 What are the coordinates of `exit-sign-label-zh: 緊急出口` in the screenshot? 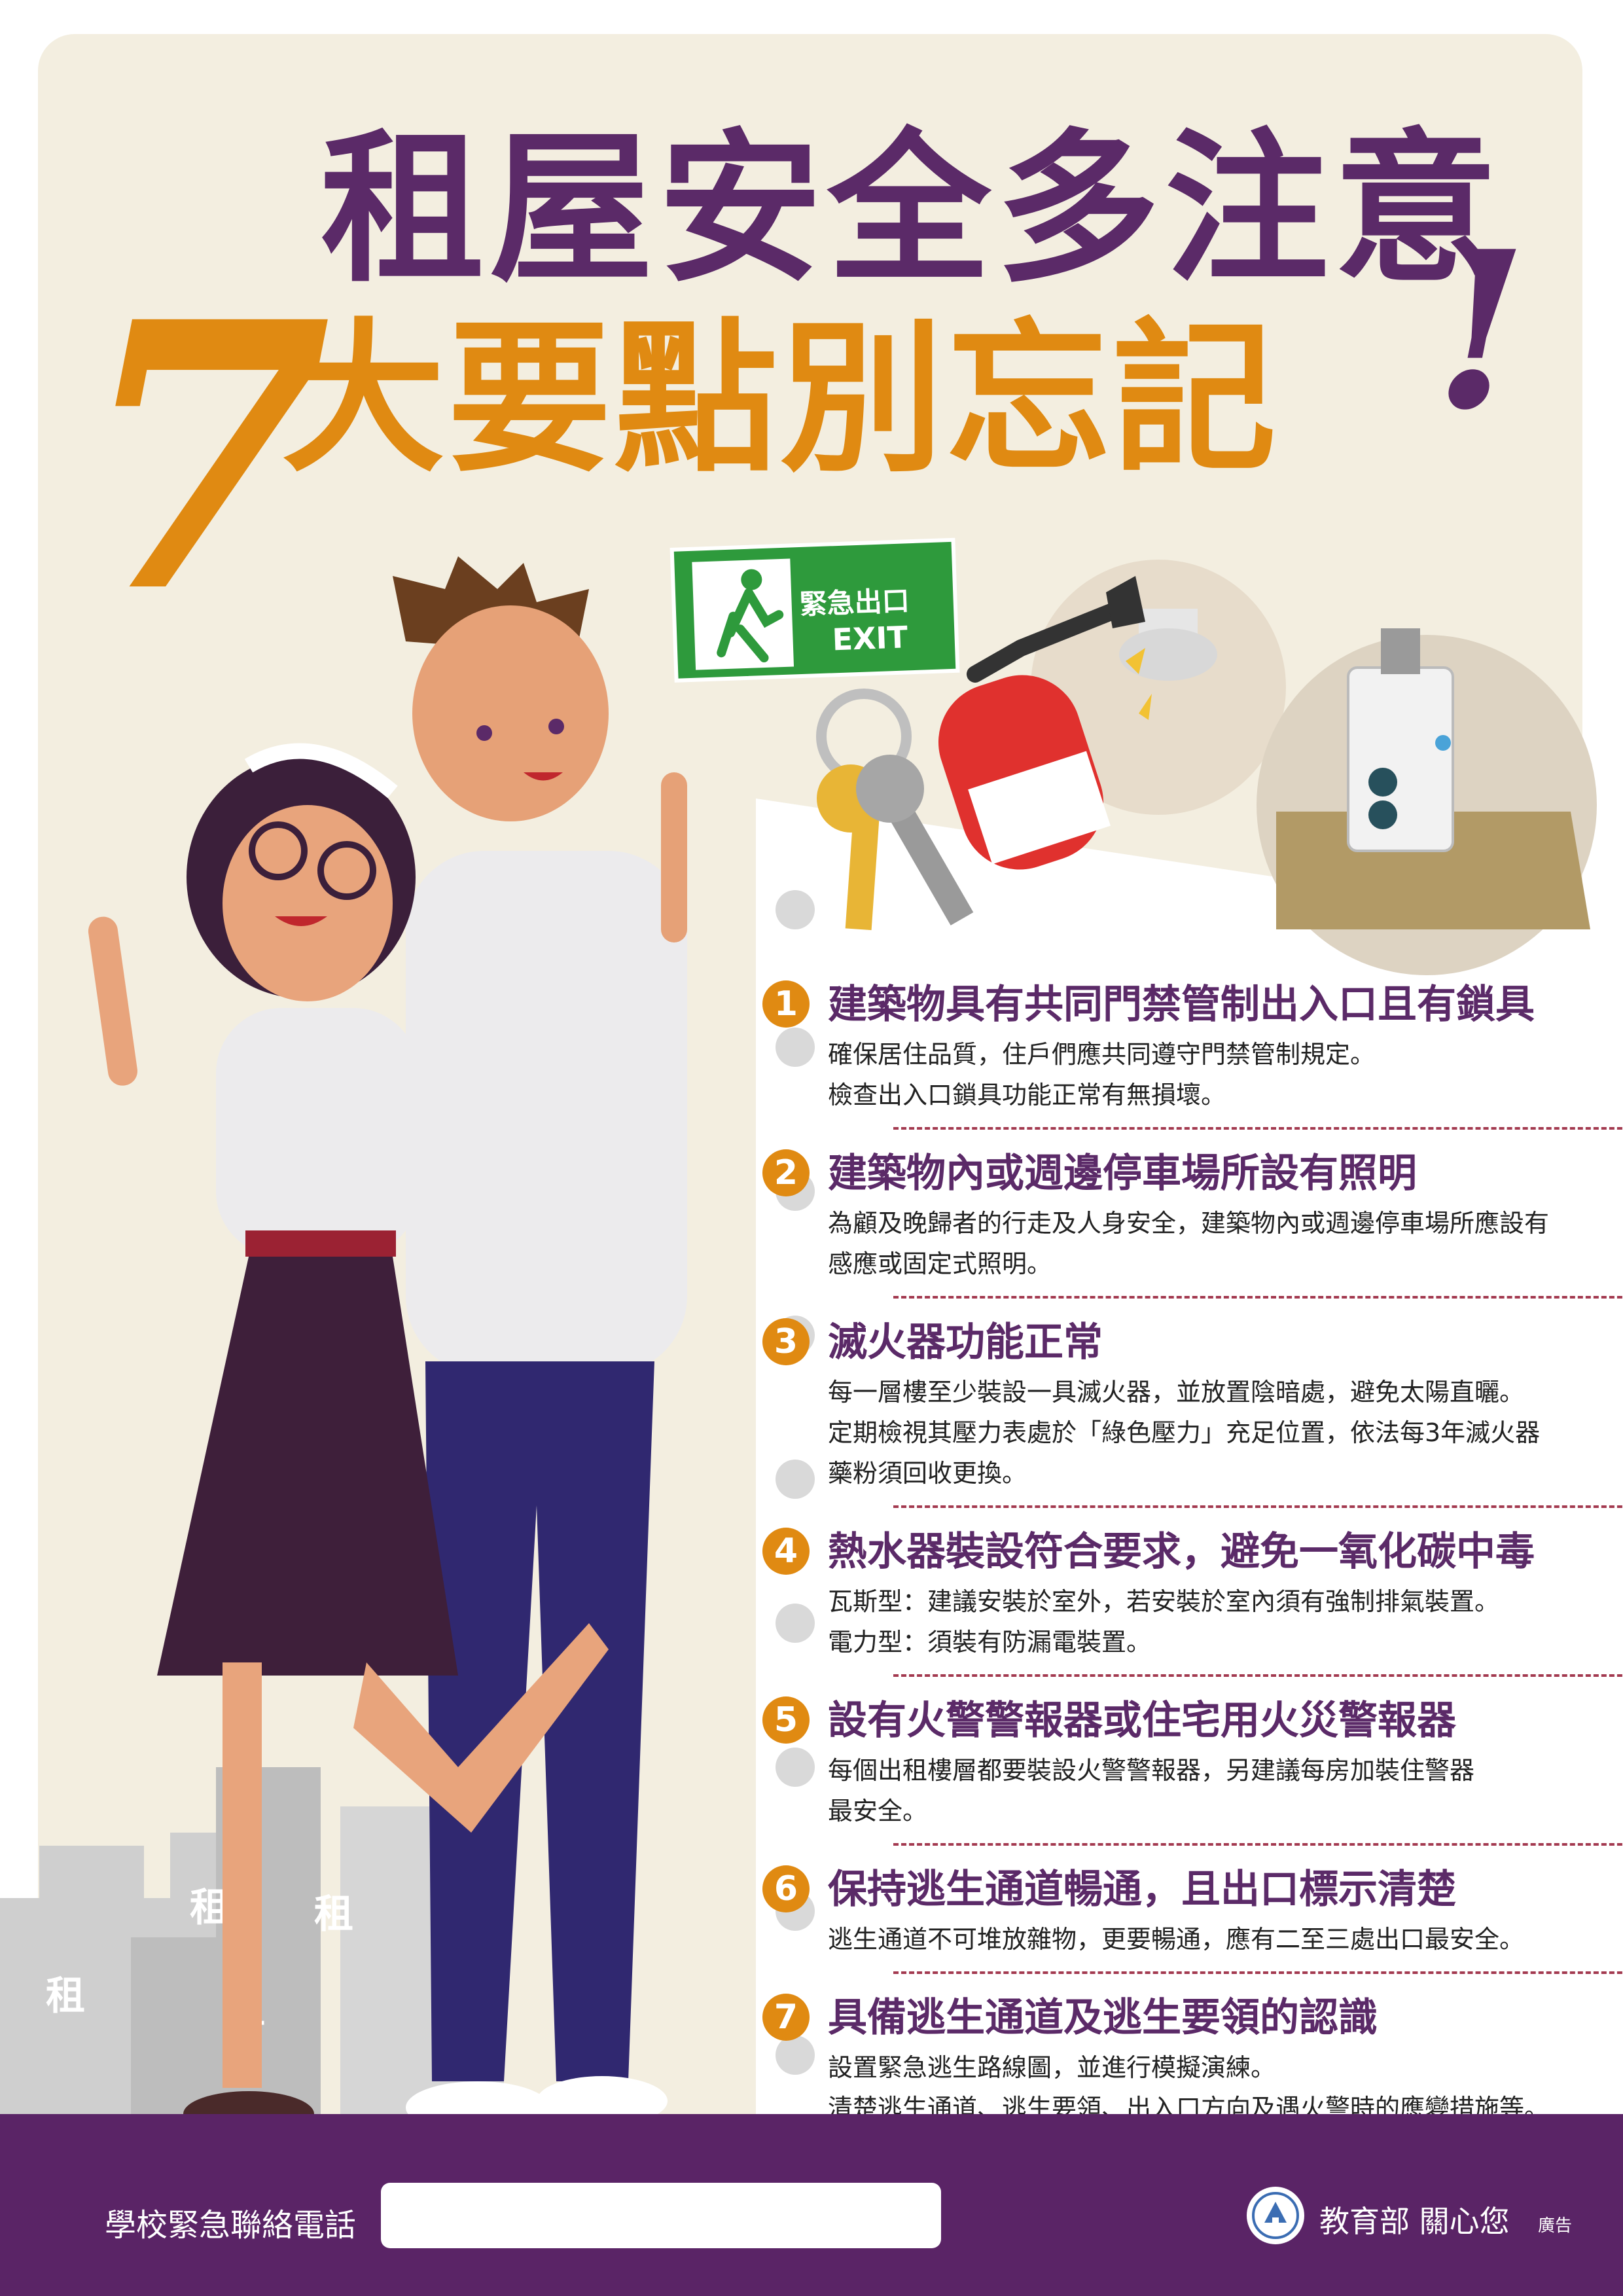 It's located at (854, 602).